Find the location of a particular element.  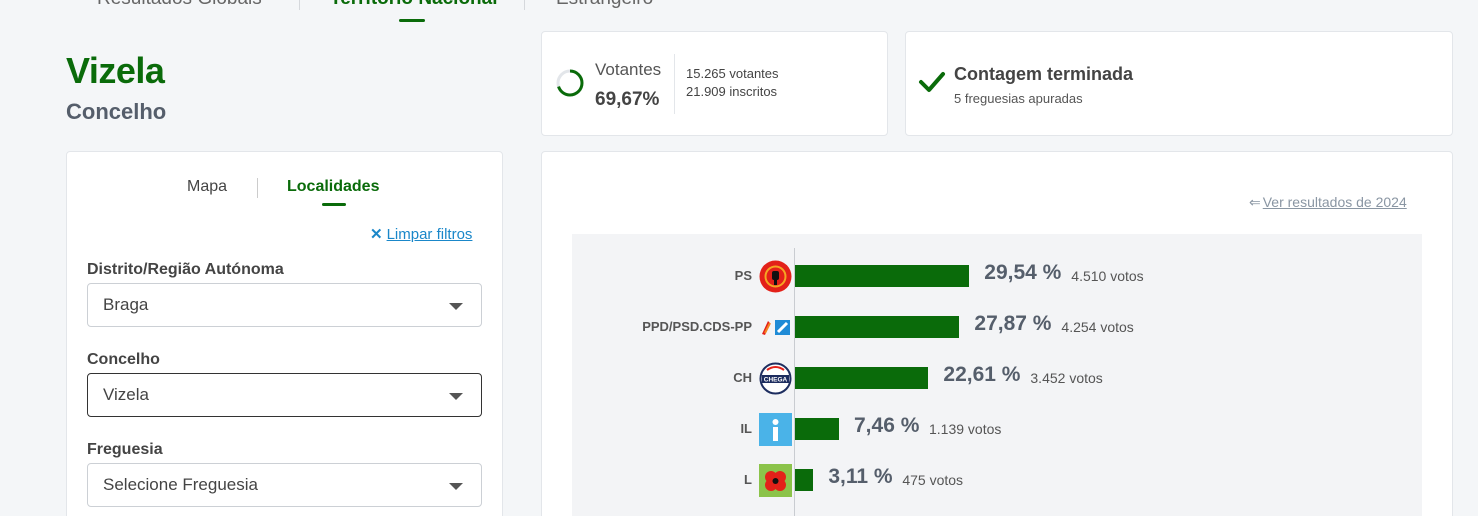

page-subtitle: Concelho is located at coordinates (116, 111).